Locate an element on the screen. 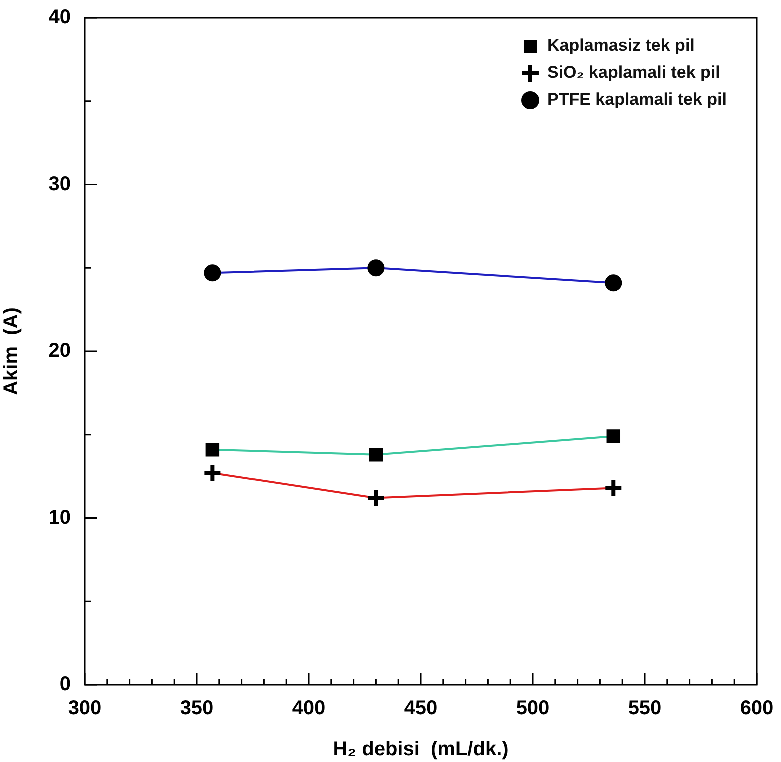 The width and height of the screenshot is (781, 762). y-tick-label: 20 is located at coordinates (59, 351).